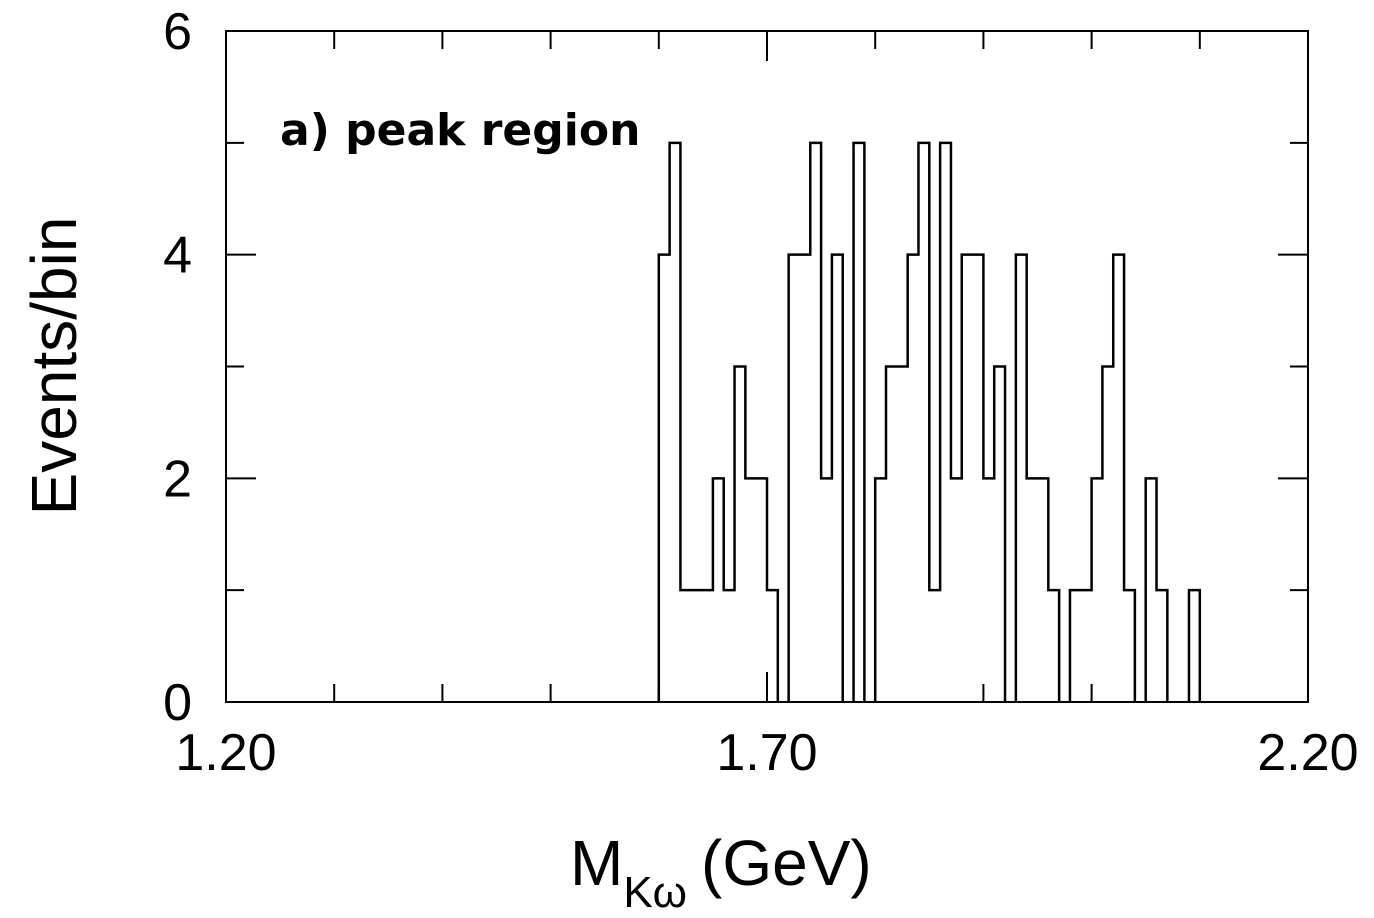 The height and width of the screenshot is (918, 1374). I want to click on y-tick-label: 2, so click(177, 479).